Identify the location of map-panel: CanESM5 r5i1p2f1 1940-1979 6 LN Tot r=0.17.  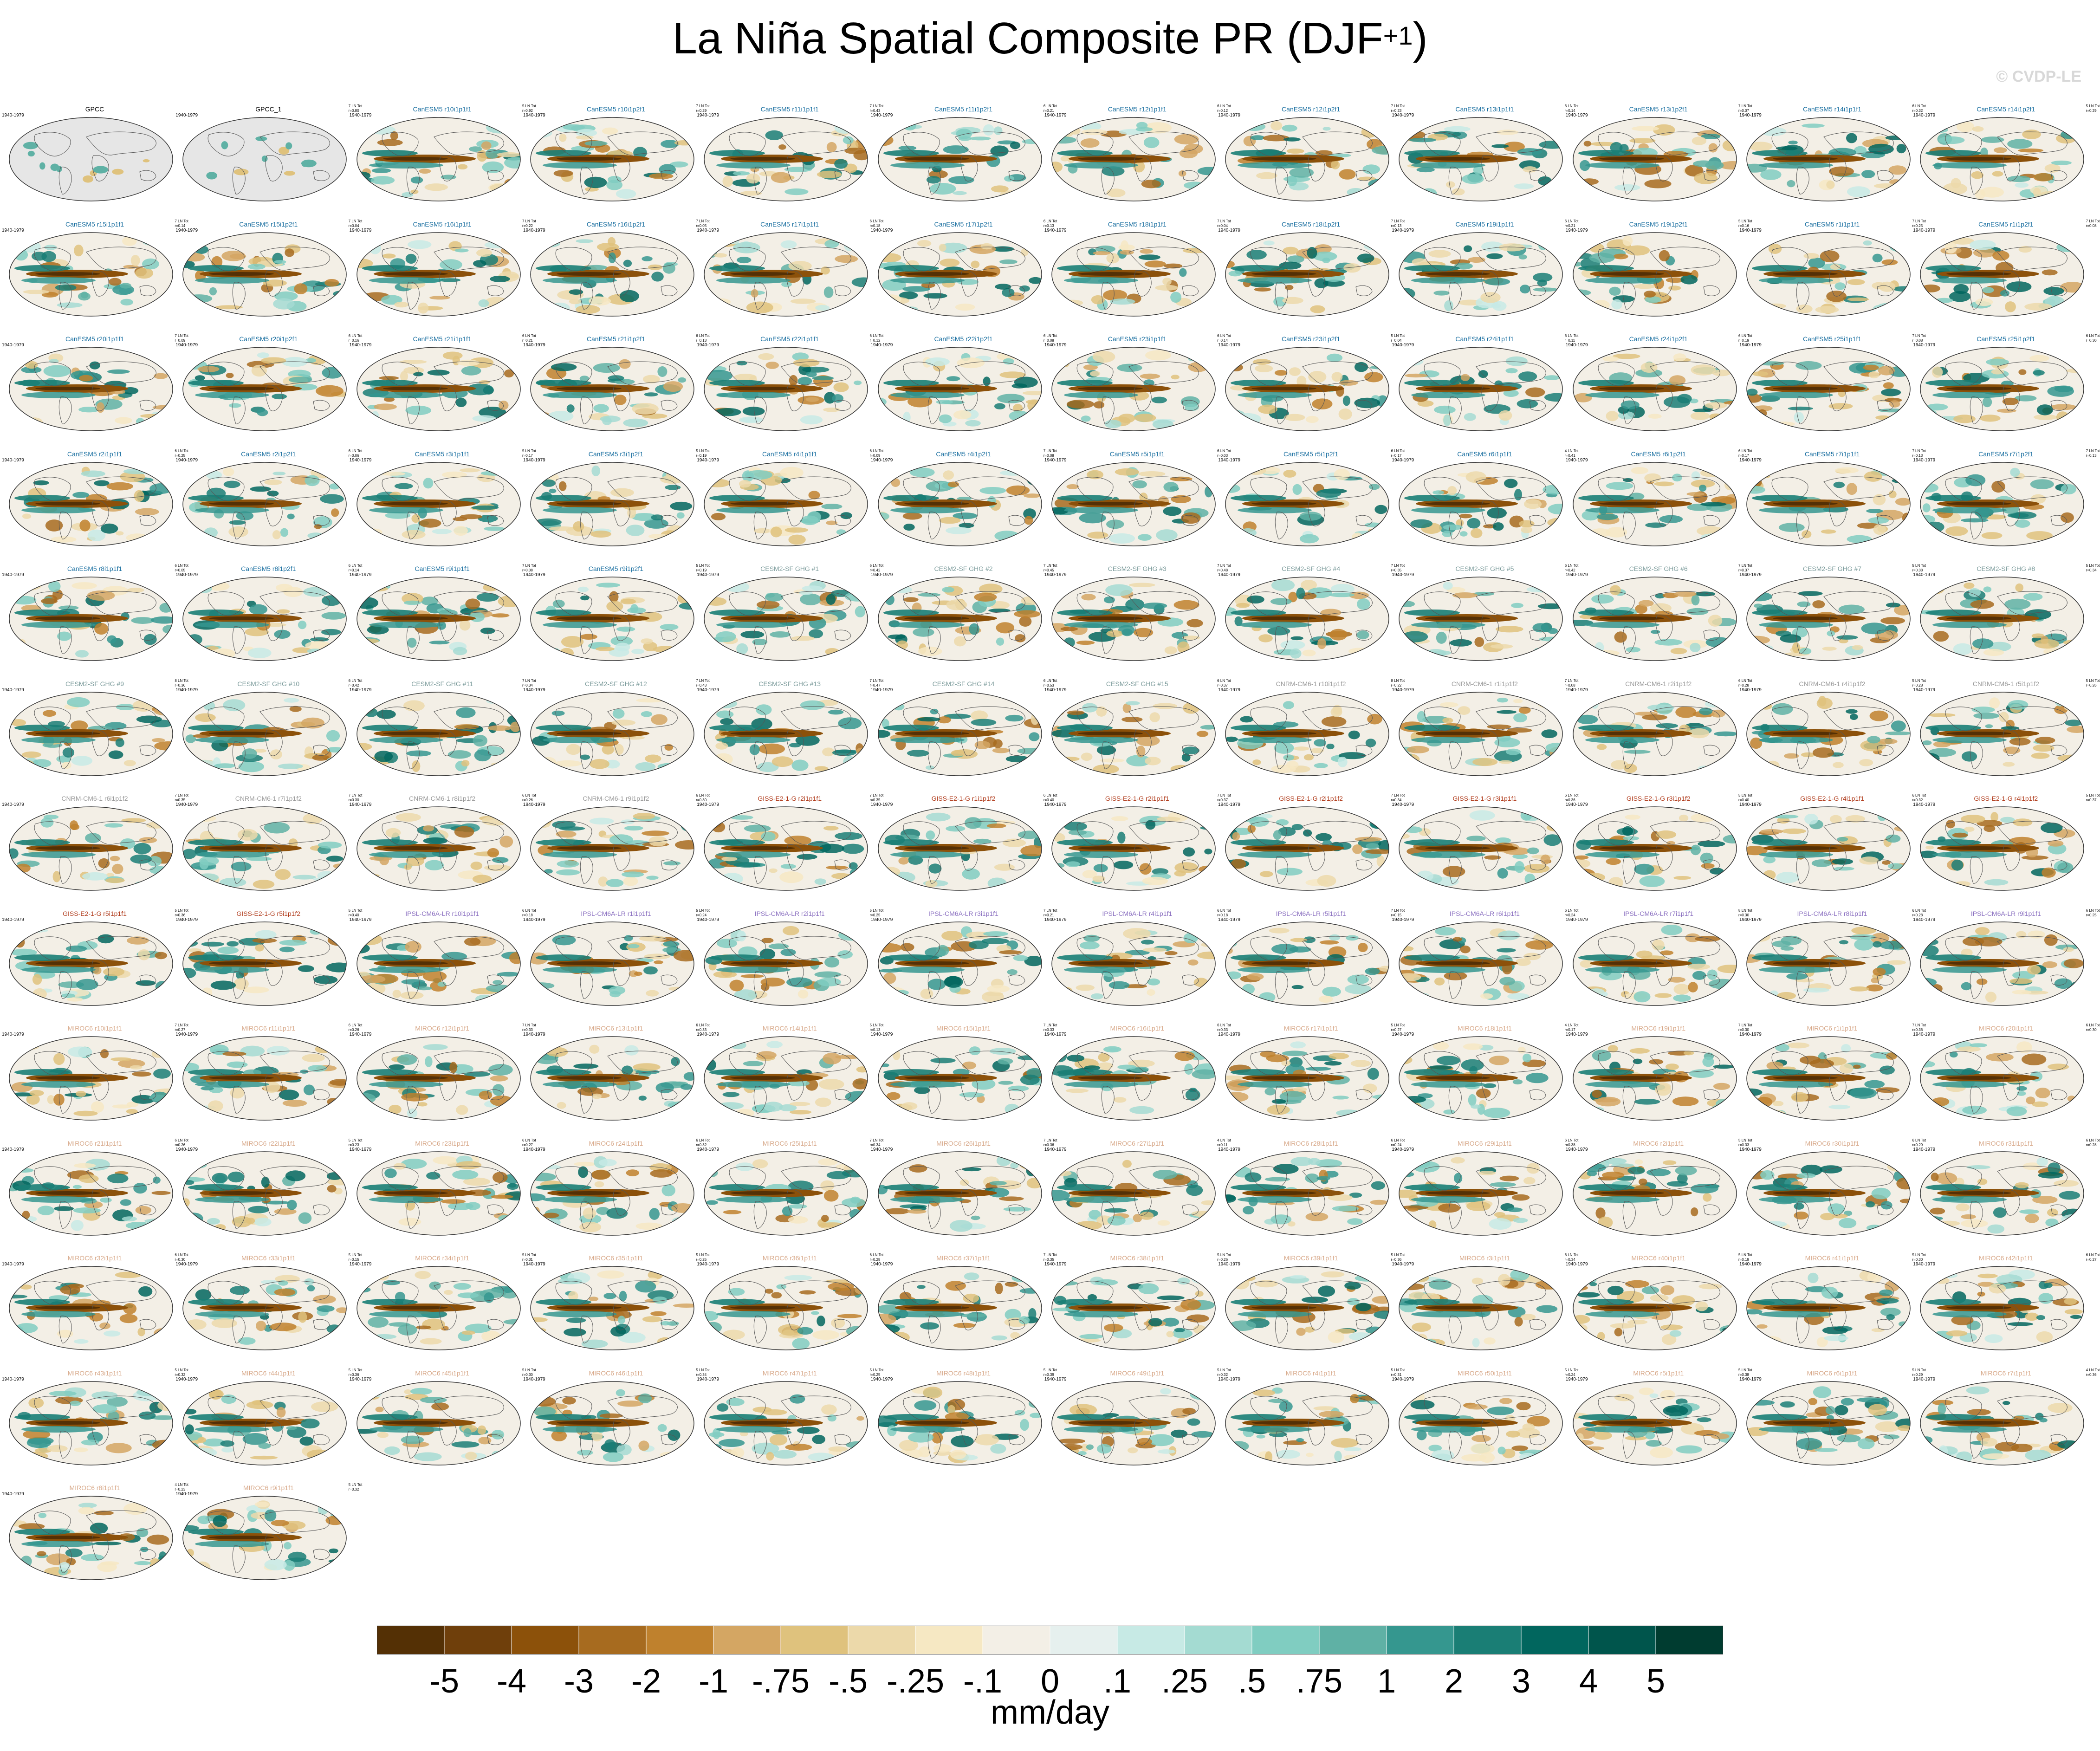
(1311, 498).